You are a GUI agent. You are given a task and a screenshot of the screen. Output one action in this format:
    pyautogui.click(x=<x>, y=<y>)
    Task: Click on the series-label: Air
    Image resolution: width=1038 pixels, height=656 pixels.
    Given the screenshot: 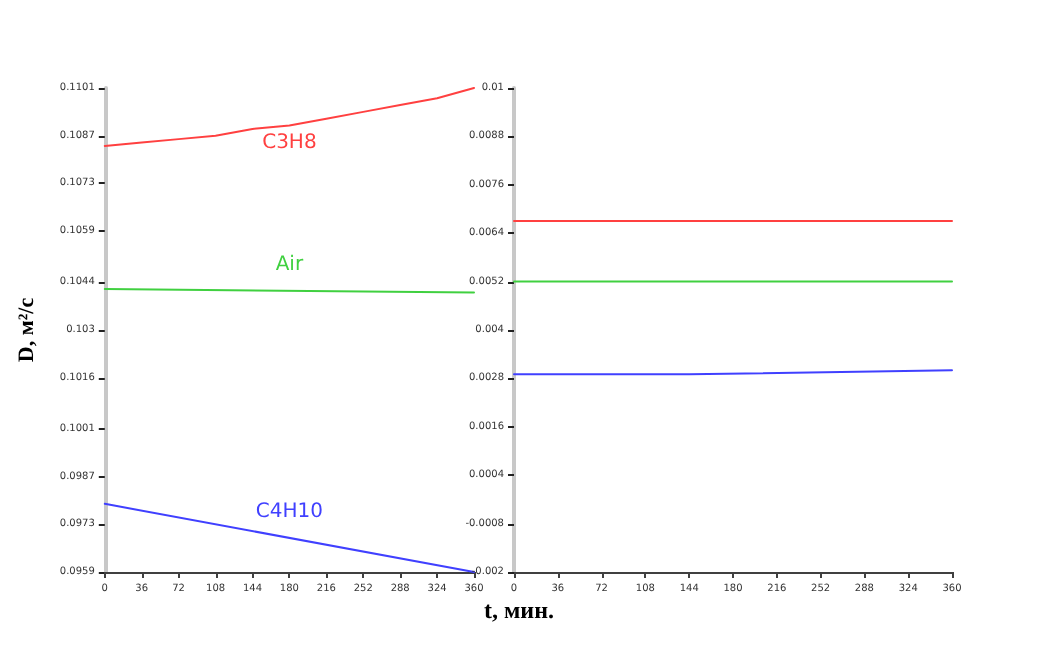 What is the action you would take?
    pyautogui.click(x=290, y=264)
    